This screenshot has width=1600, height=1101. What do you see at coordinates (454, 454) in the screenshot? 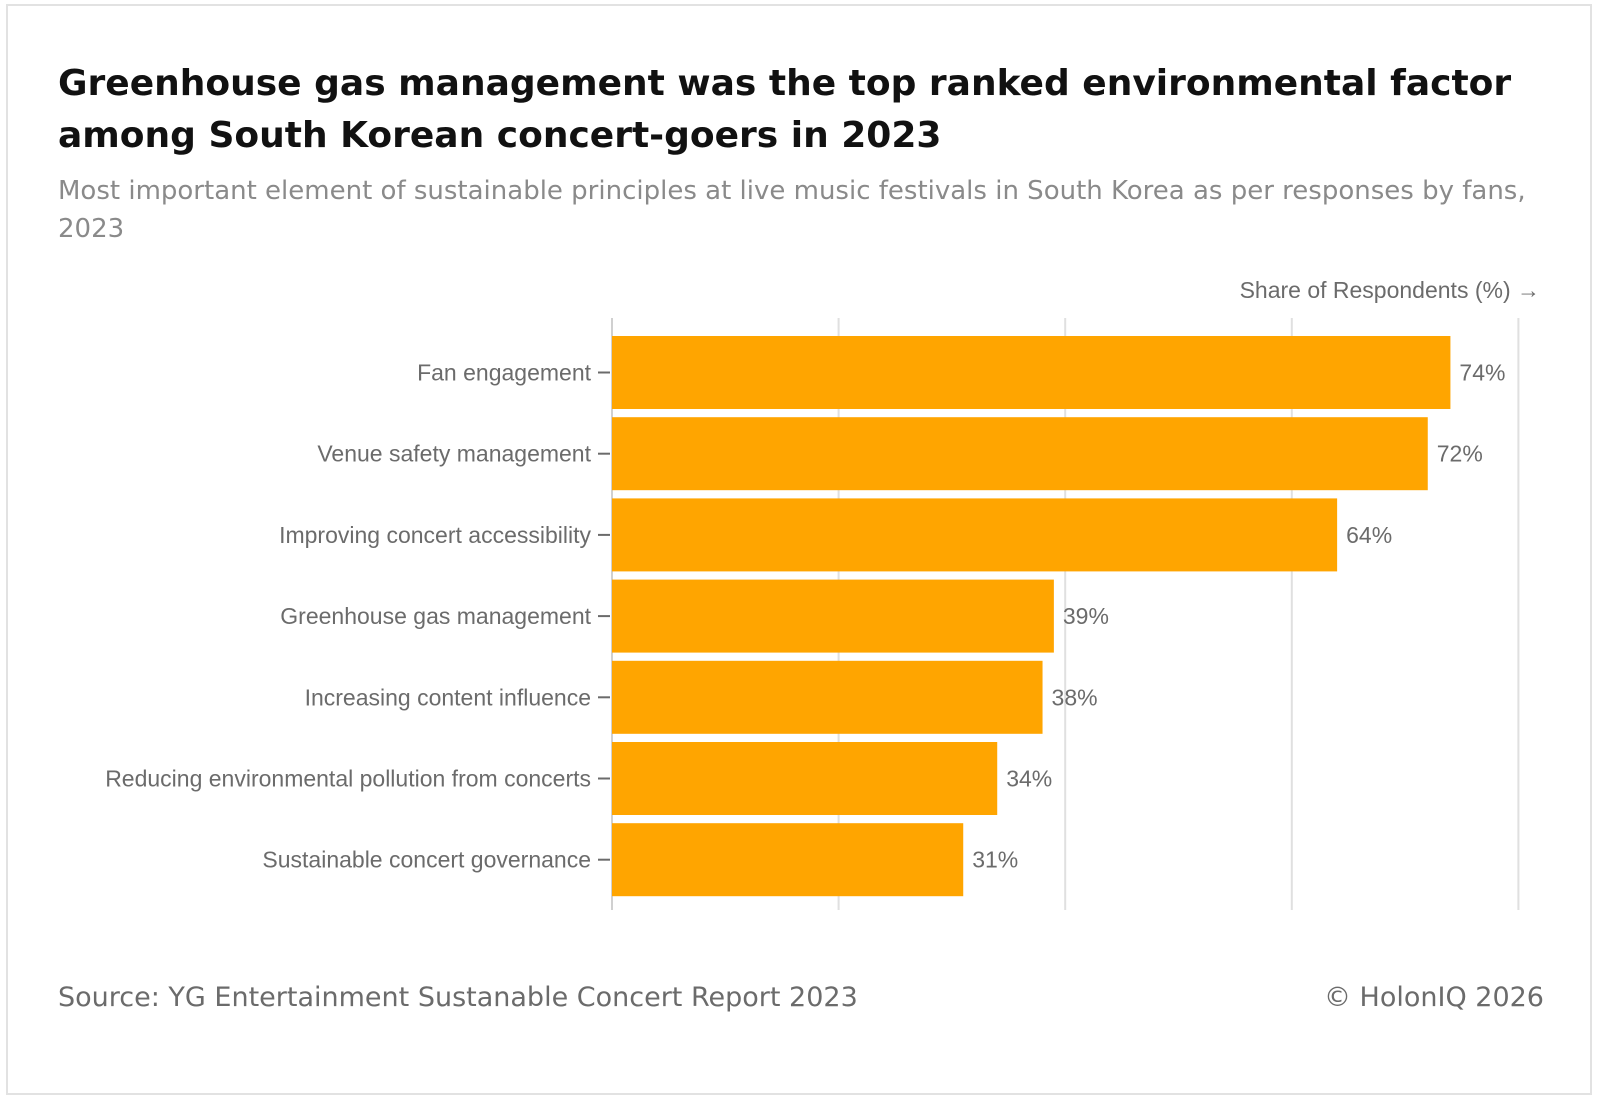
I see `category-label: Venue safety management` at bounding box center [454, 454].